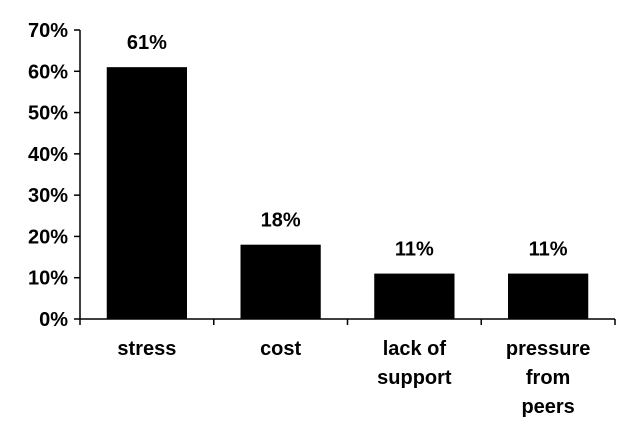 This screenshot has height=427, width=617. What do you see at coordinates (53, 320) in the screenshot?
I see `y-tick-label: 0%` at bounding box center [53, 320].